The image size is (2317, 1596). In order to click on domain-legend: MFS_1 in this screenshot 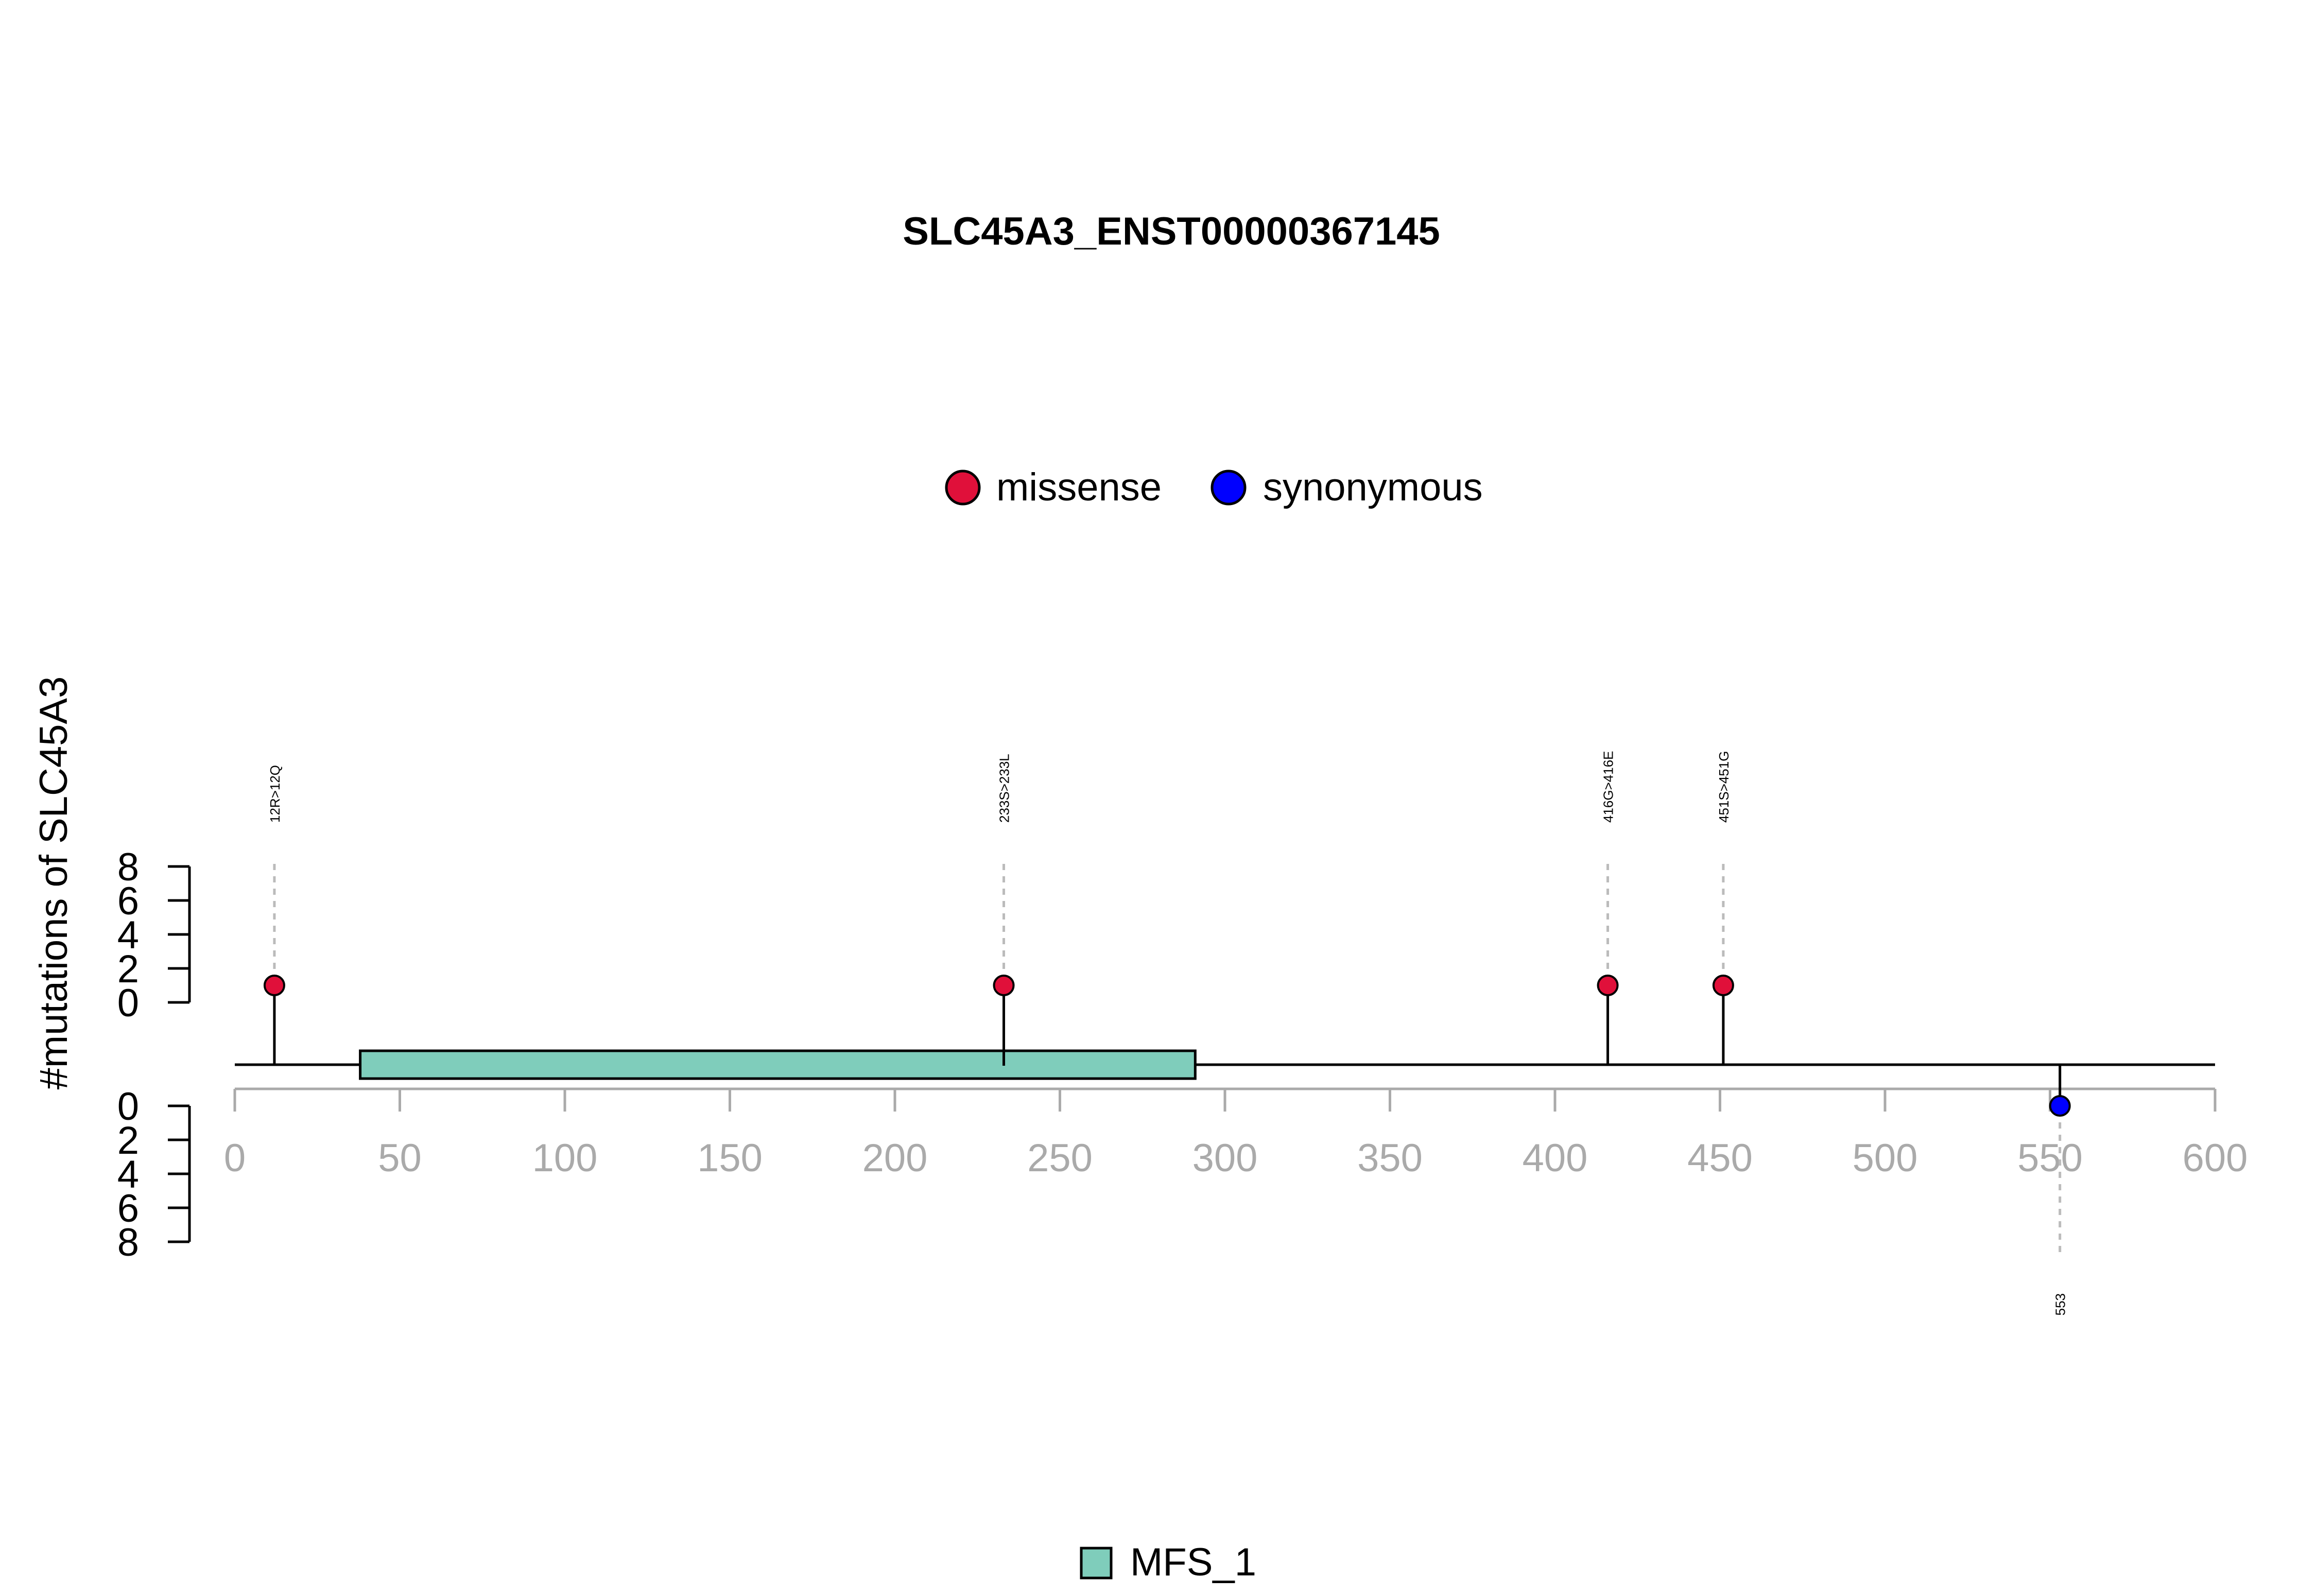, I will do `click(1168, 1562)`.